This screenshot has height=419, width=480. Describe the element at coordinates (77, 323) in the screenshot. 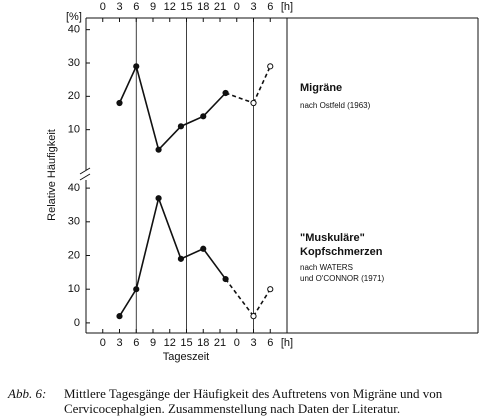

I see `y-tick-label: 0` at that location.